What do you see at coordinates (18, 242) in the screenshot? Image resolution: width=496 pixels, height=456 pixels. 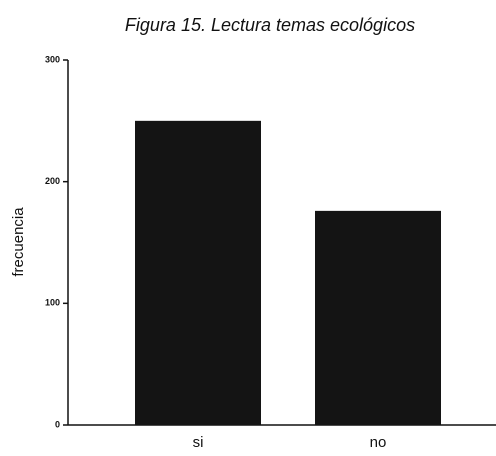 I see `y-axis-label: frecuencia` at bounding box center [18, 242].